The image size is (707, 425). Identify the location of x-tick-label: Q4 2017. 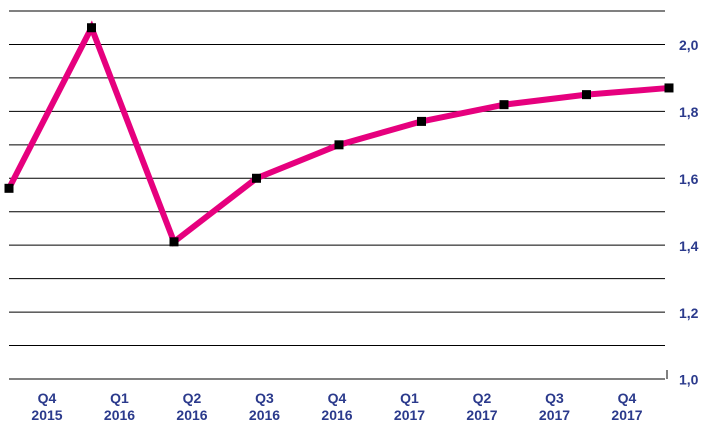
(627, 406).